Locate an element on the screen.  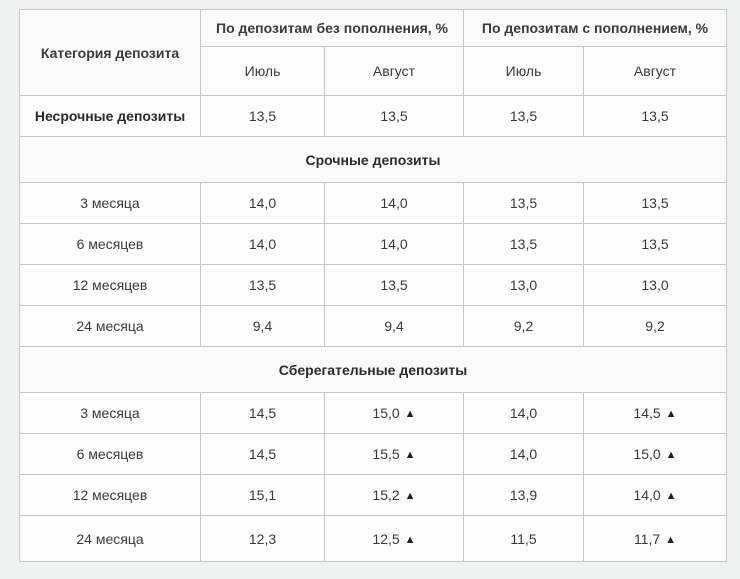
section-title: Сберегательные депозиты is located at coordinates (373, 369).